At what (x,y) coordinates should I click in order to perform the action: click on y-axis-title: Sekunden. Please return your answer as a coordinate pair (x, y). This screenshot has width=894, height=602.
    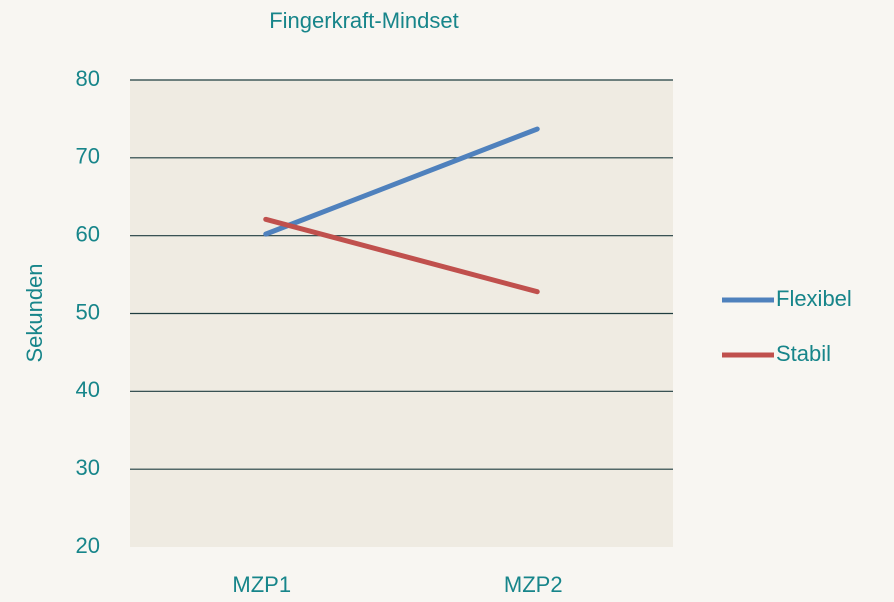
    Looking at the image, I should click on (34, 312).